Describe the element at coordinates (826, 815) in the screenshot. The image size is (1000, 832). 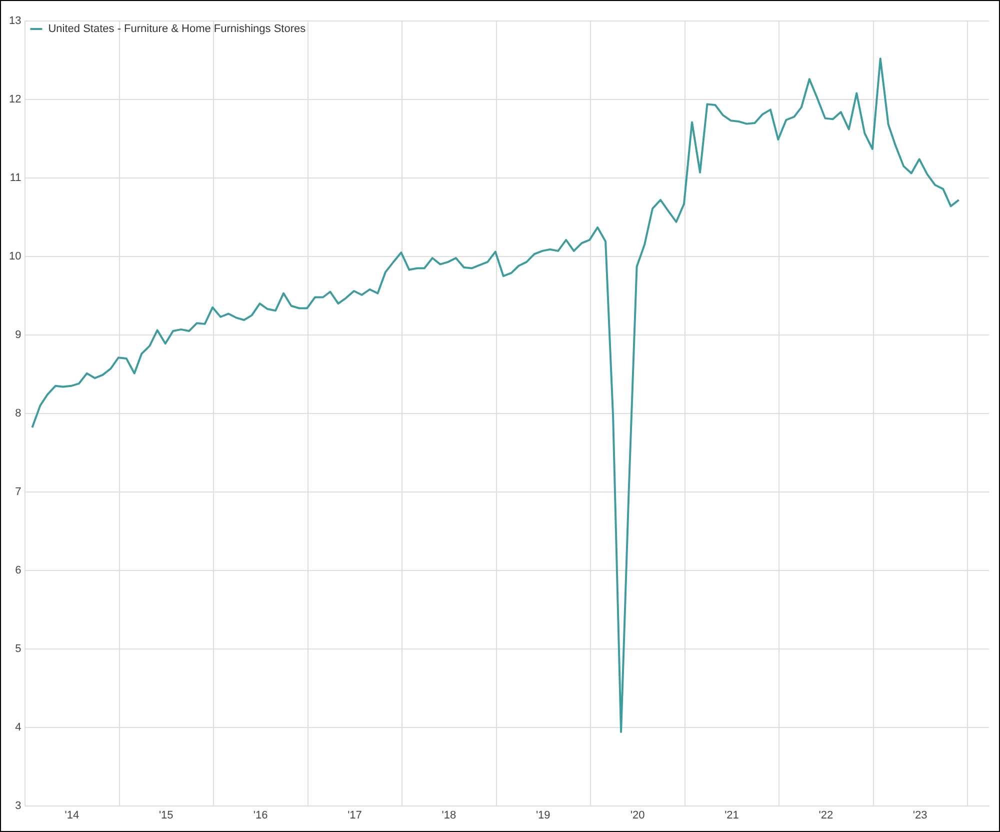
I see `x-tick-label: '22` at that location.